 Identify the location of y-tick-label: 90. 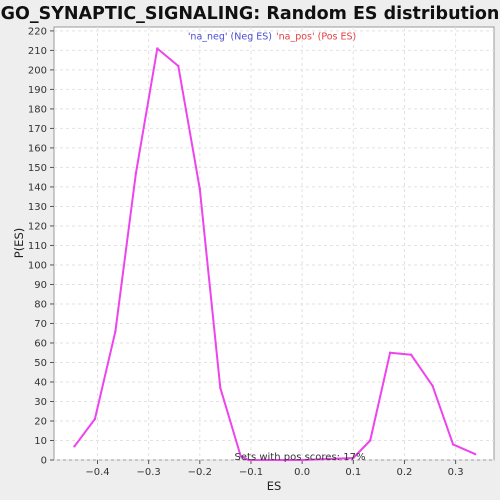
(40, 285).